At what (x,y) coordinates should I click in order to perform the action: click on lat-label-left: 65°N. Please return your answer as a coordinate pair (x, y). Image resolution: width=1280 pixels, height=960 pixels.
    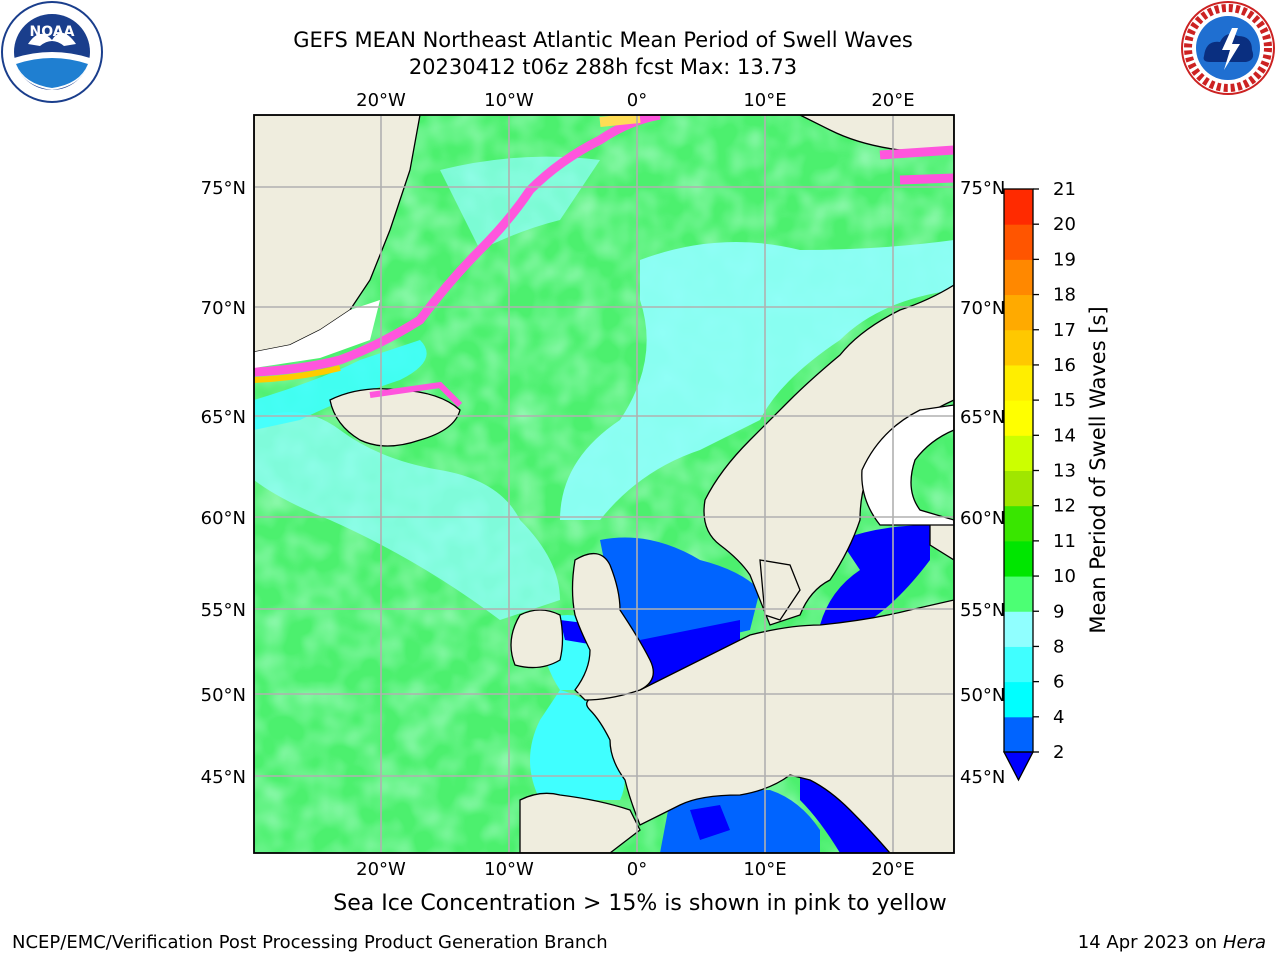
    Looking at the image, I should click on (223, 417).